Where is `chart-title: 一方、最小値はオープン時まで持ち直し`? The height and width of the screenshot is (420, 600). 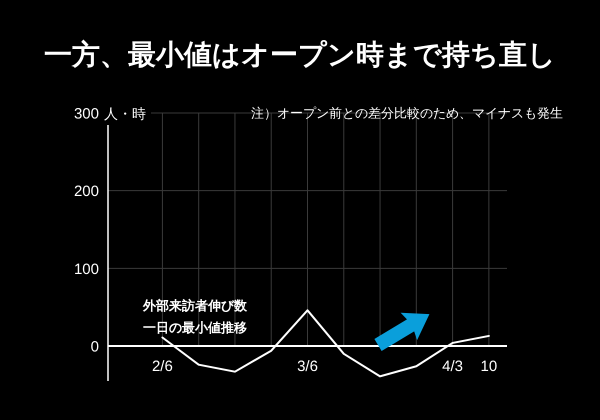
chart-title: 一方、最小値はオープン時まで持ち直し is located at coordinates (300, 54).